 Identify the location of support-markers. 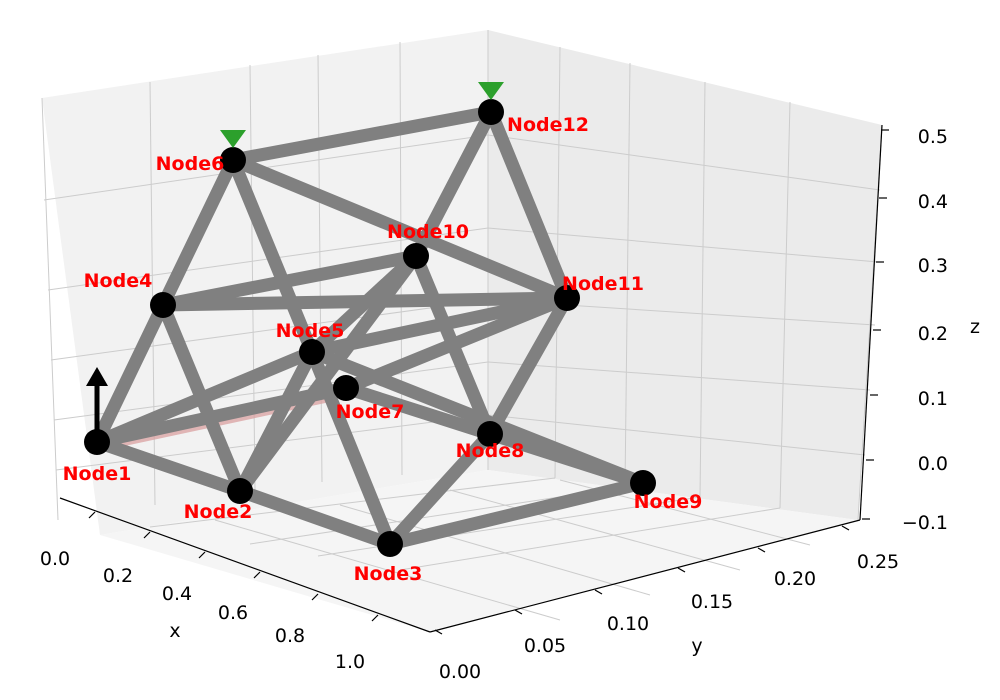
(362, 115).